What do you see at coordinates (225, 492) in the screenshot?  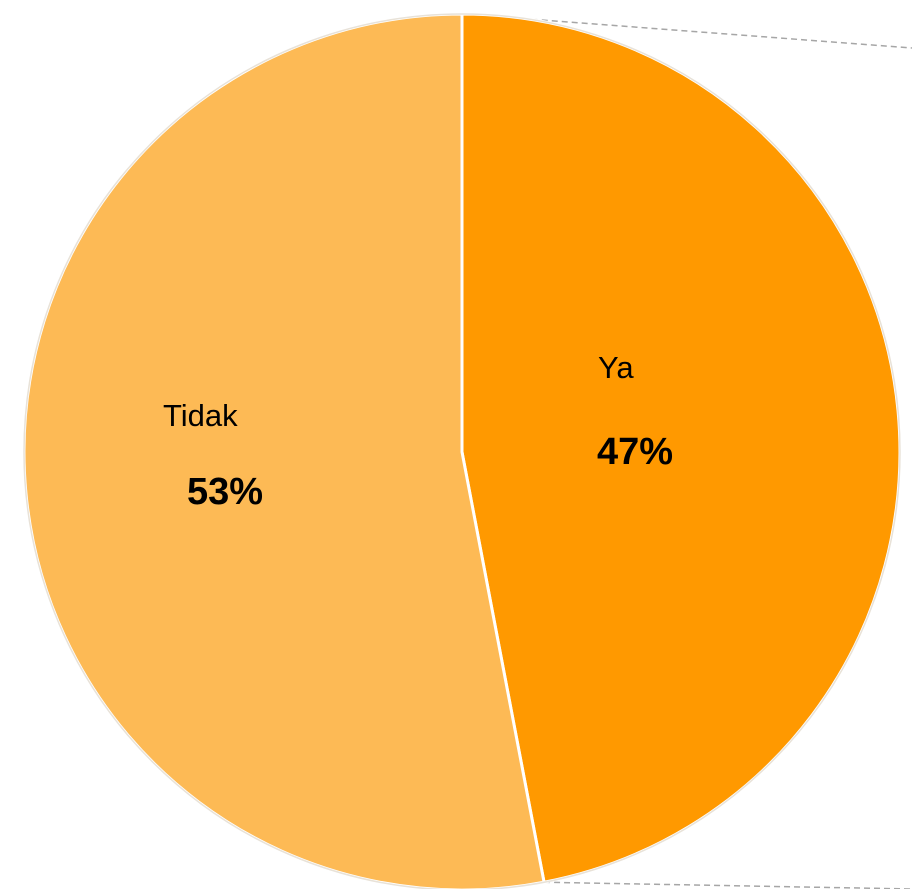 I see `slice-value-tidak: 53%` at bounding box center [225, 492].